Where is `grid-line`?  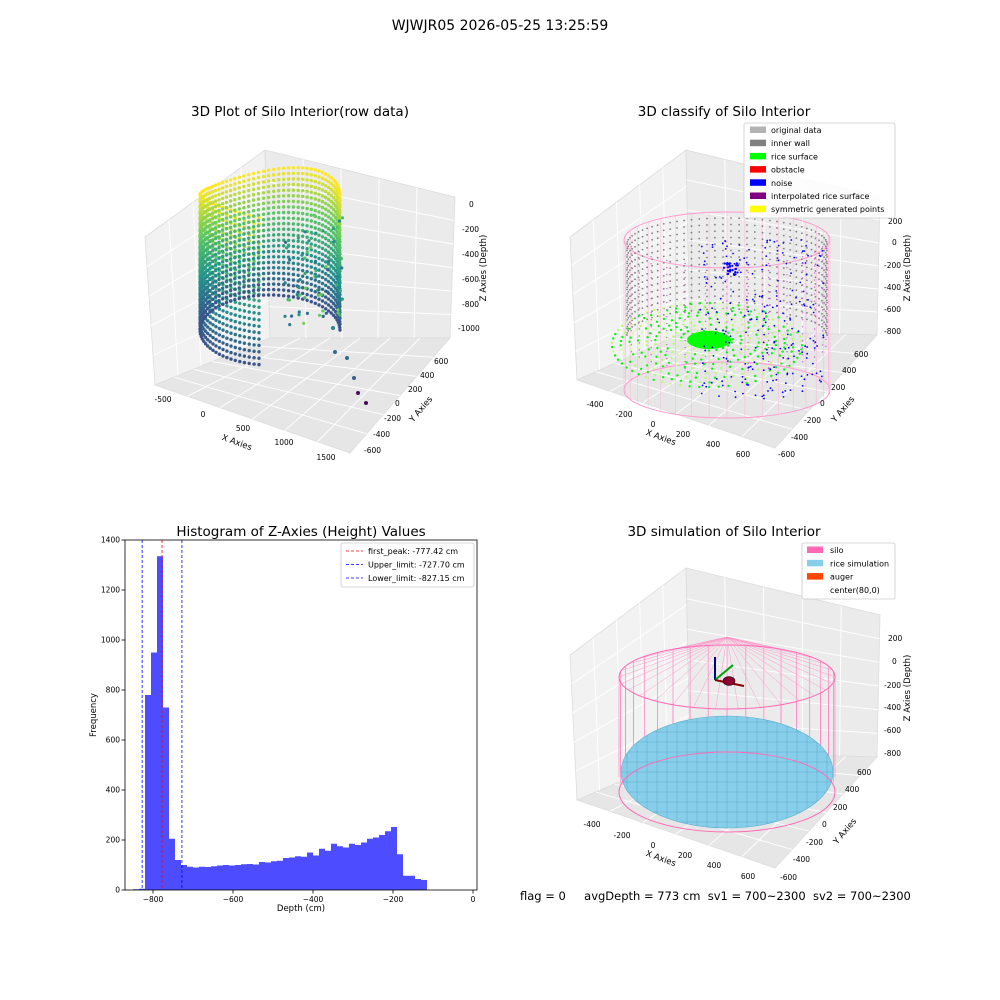
grid-line is located at coordinates (783, 645).